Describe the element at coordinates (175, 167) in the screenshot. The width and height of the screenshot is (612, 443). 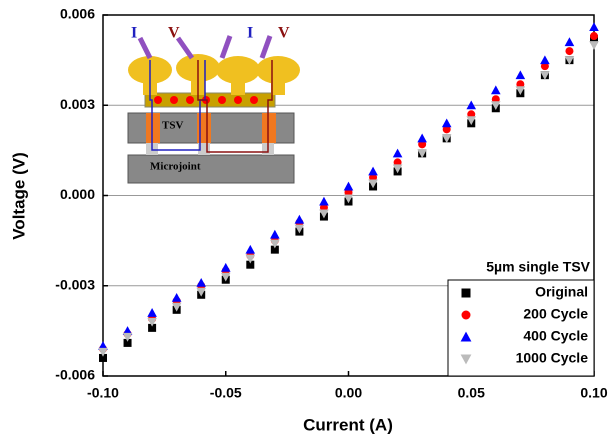
I see `inset-label: Microjoint` at that location.